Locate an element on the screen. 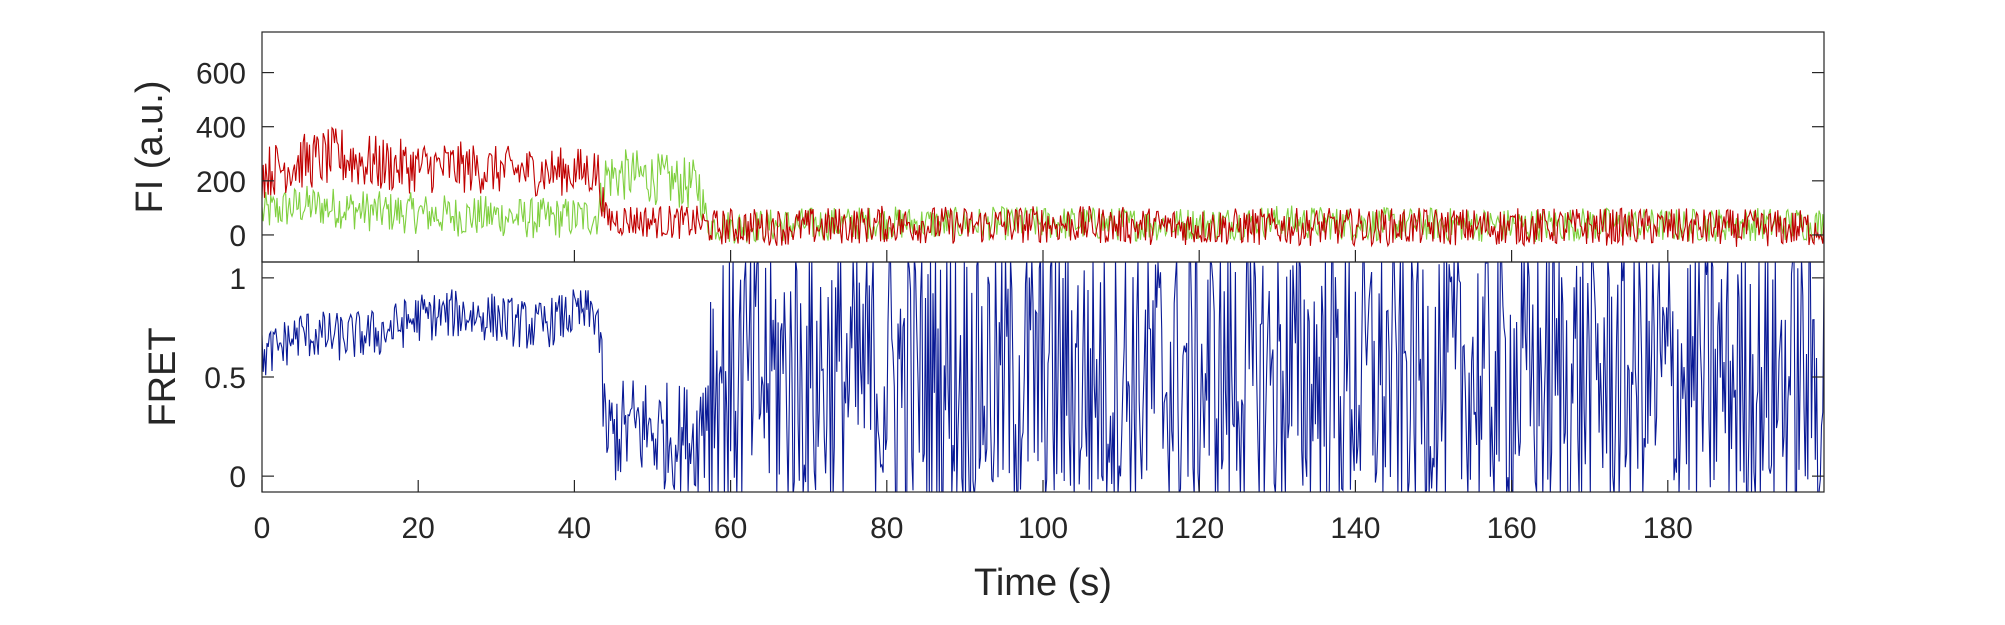 The height and width of the screenshot is (625, 2005). y-tick-label: 400 is located at coordinates (221, 128).